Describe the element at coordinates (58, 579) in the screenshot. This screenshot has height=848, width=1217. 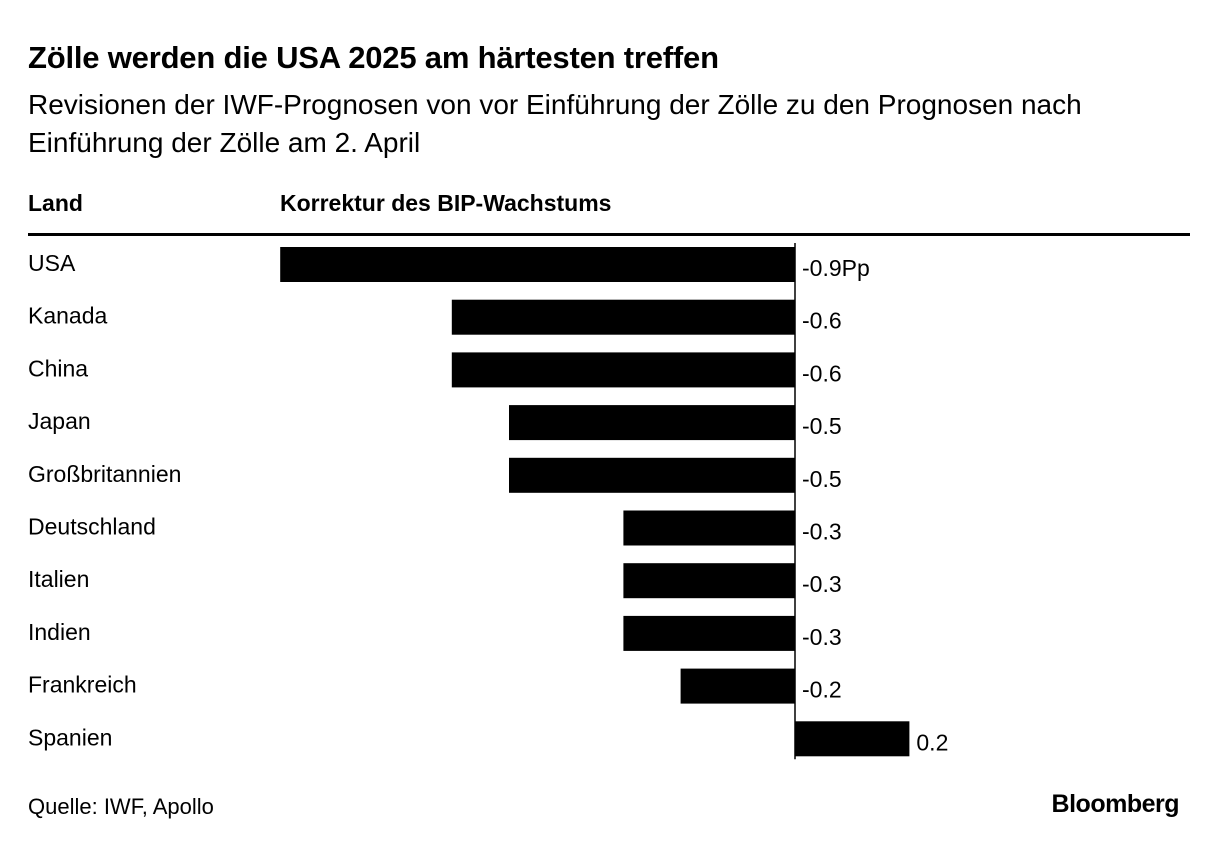
I see `category-label: Italien` at that location.